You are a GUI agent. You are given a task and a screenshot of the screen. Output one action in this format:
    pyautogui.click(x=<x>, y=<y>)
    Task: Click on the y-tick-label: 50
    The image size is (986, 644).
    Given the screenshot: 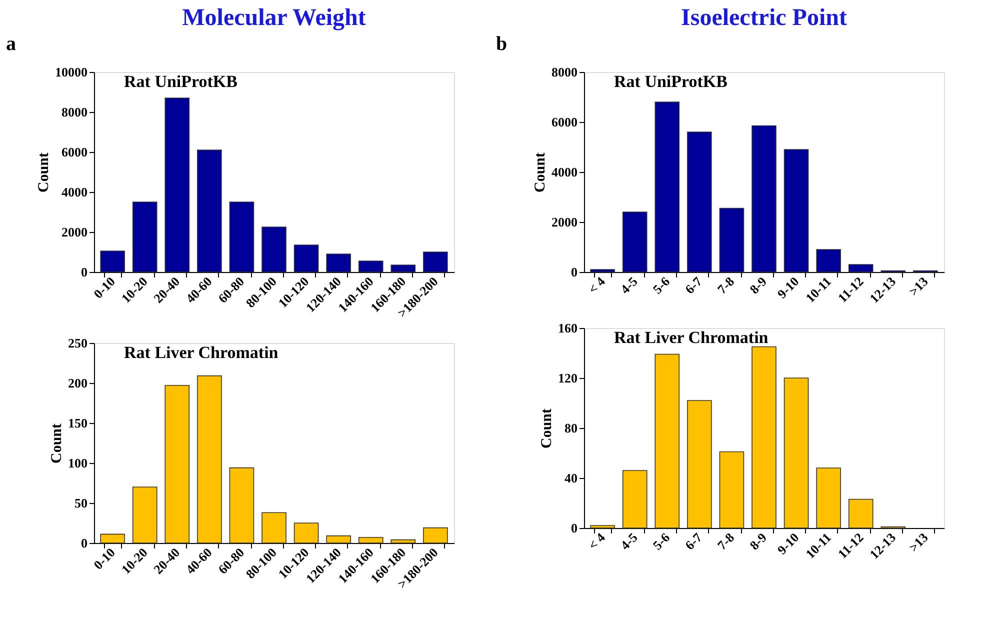 What is the action you would take?
    pyautogui.click(x=81, y=503)
    